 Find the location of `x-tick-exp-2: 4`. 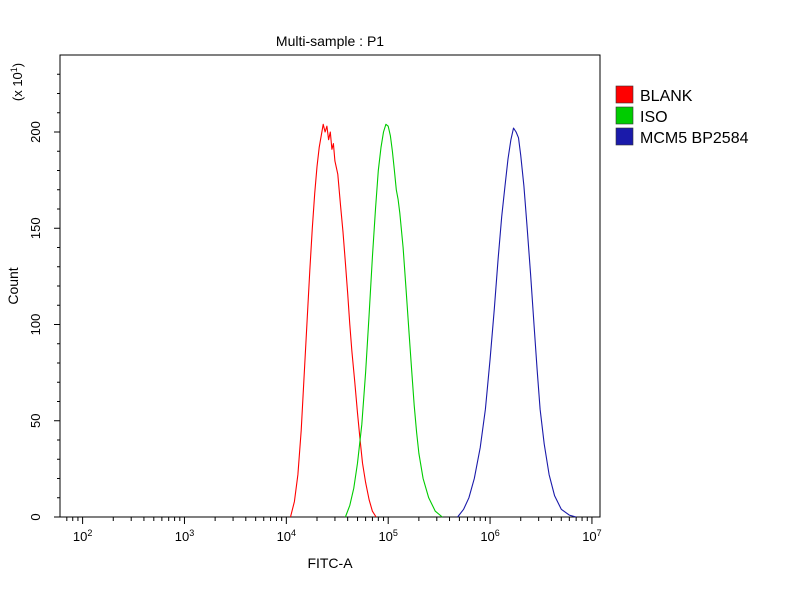

x-tick-exp-2: 4 is located at coordinates (293, 533).